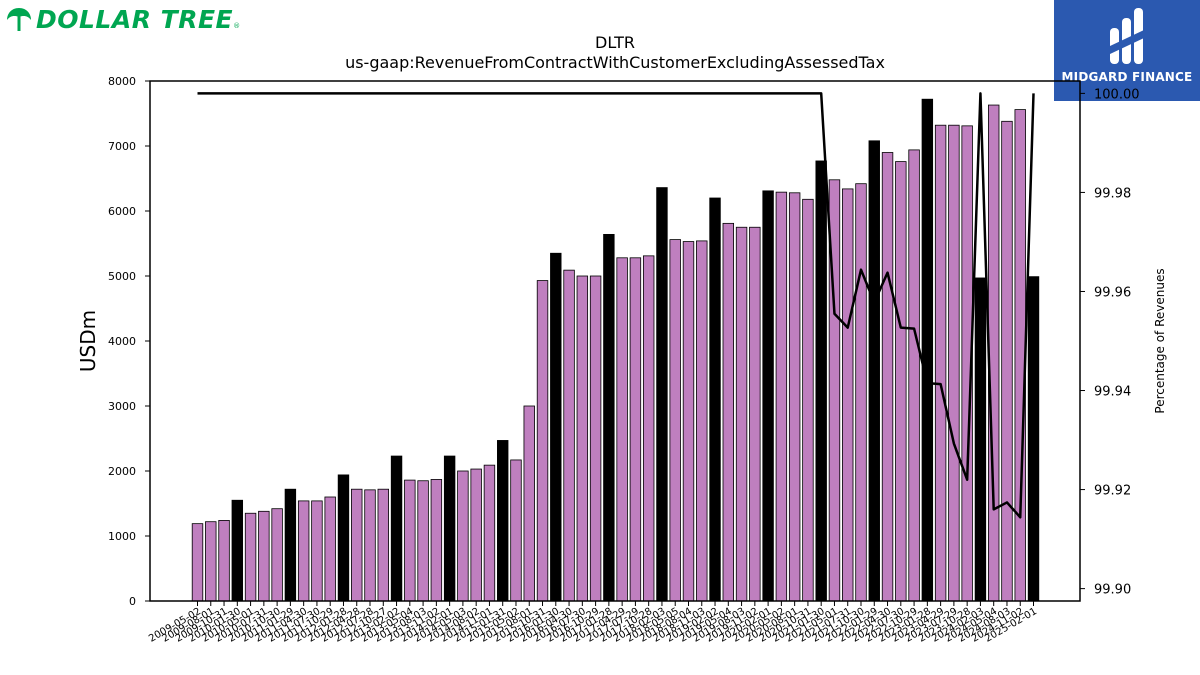  What do you see at coordinates (1117, 94) in the screenshot?
I see `y2-tick-label: 100.00` at bounding box center [1117, 94].